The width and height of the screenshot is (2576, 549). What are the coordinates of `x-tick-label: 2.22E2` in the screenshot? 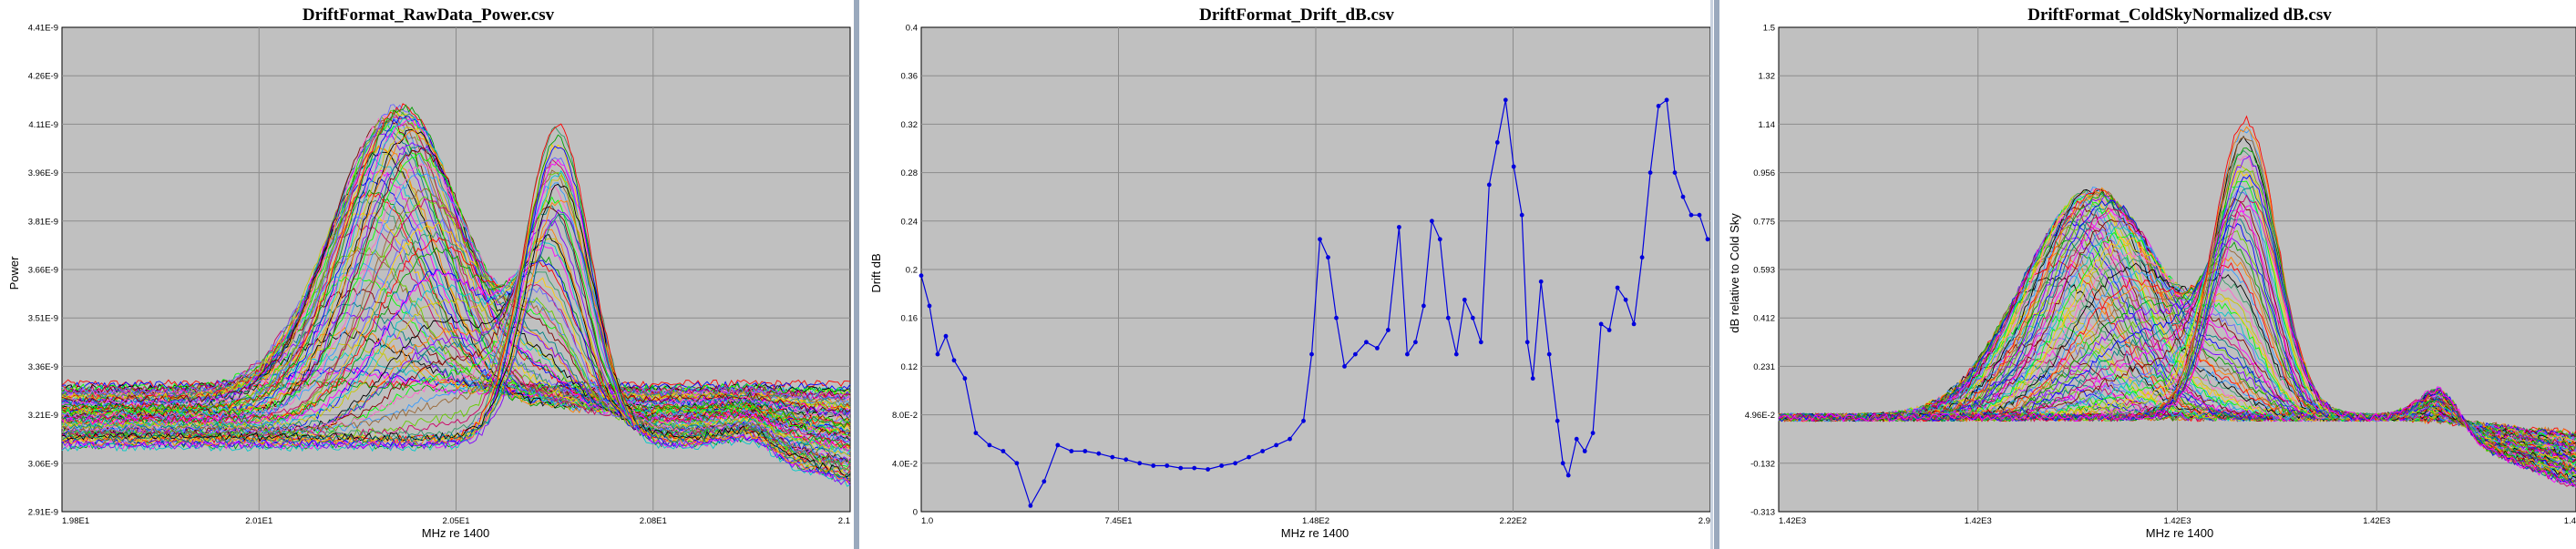 It's located at (1513, 521).